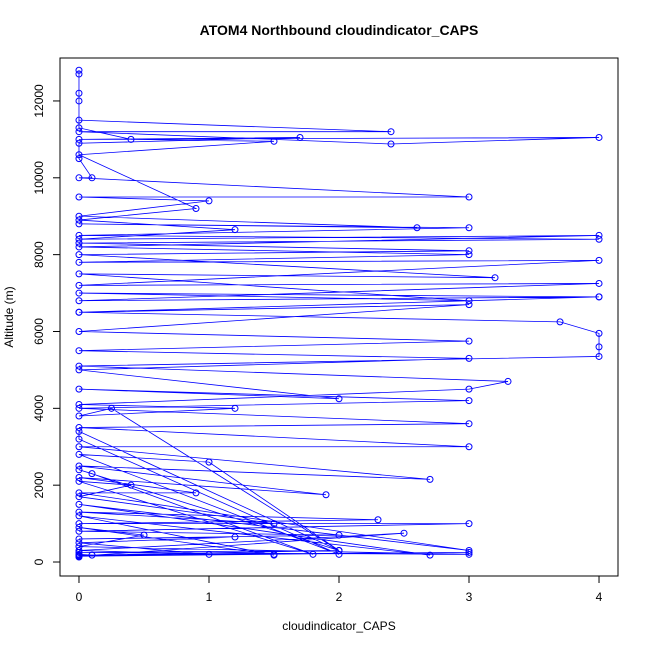  I want to click on x-tick-label: 2, so click(339, 597).